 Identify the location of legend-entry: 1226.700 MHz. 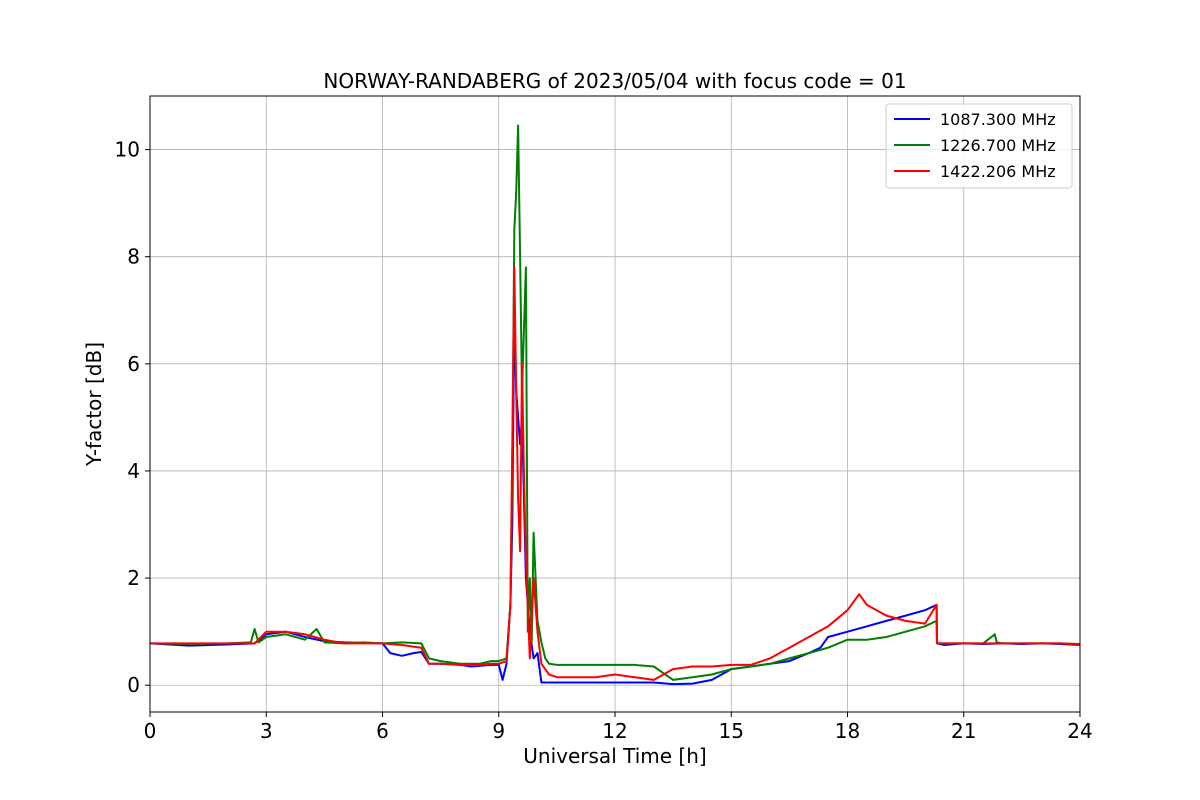
(998, 145).